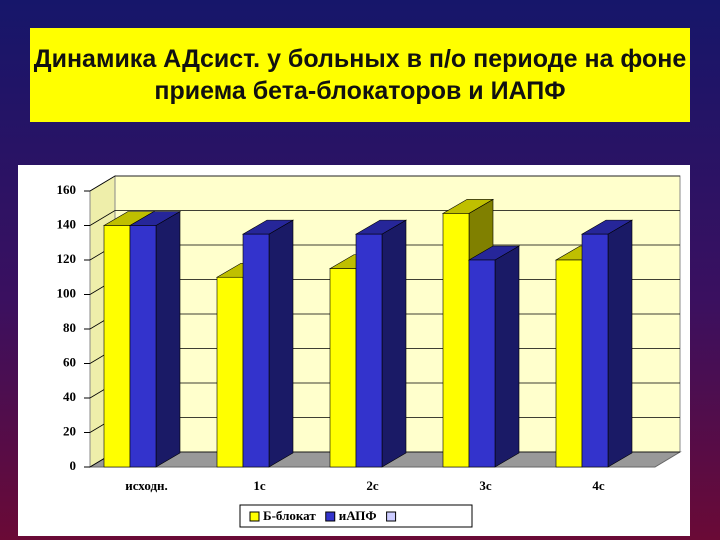 This screenshot has width=720, height=540. I want to click on legend-box, so click(356, 516).